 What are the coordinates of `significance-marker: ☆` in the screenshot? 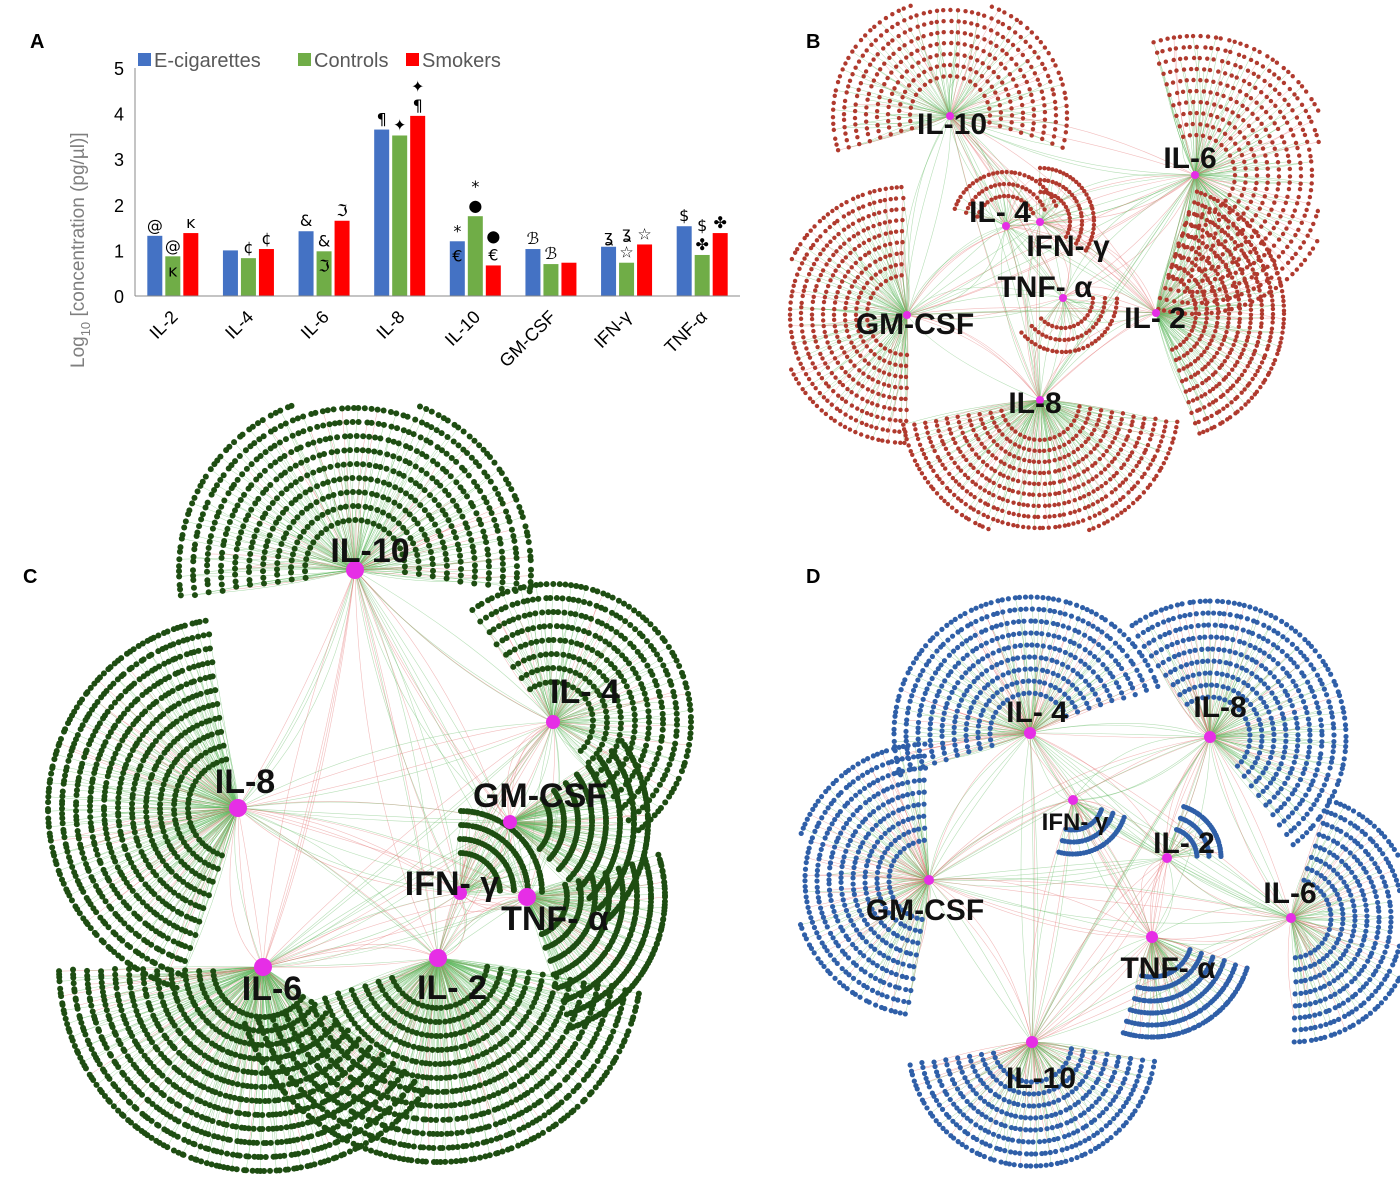 It's located at (626, 252).